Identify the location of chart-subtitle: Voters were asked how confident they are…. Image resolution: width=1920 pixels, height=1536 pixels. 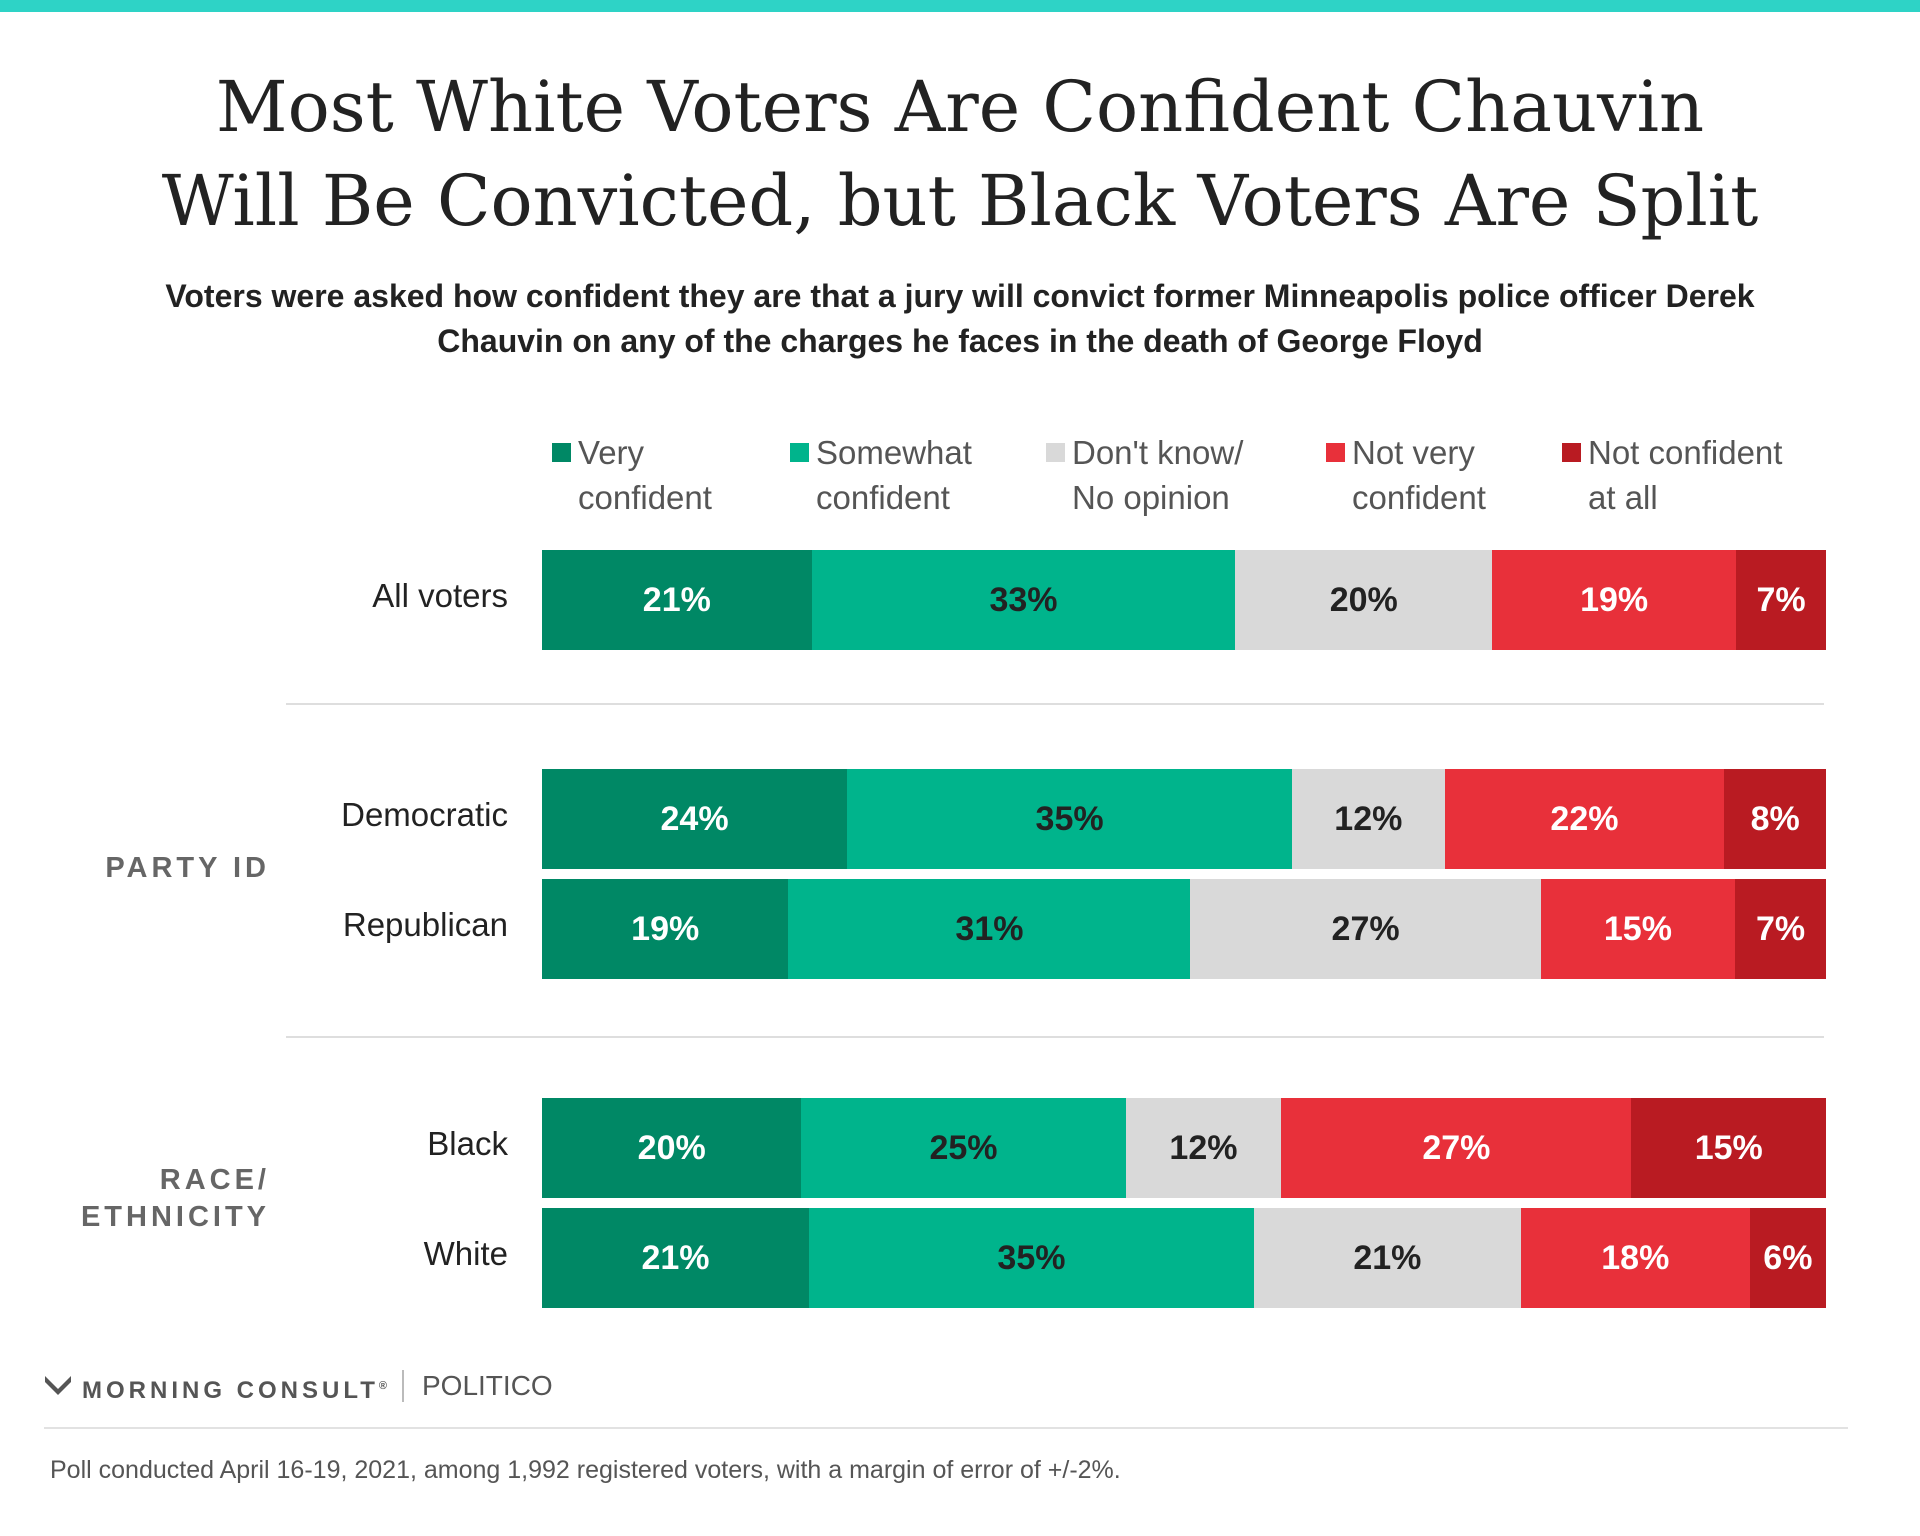
(960, 318).